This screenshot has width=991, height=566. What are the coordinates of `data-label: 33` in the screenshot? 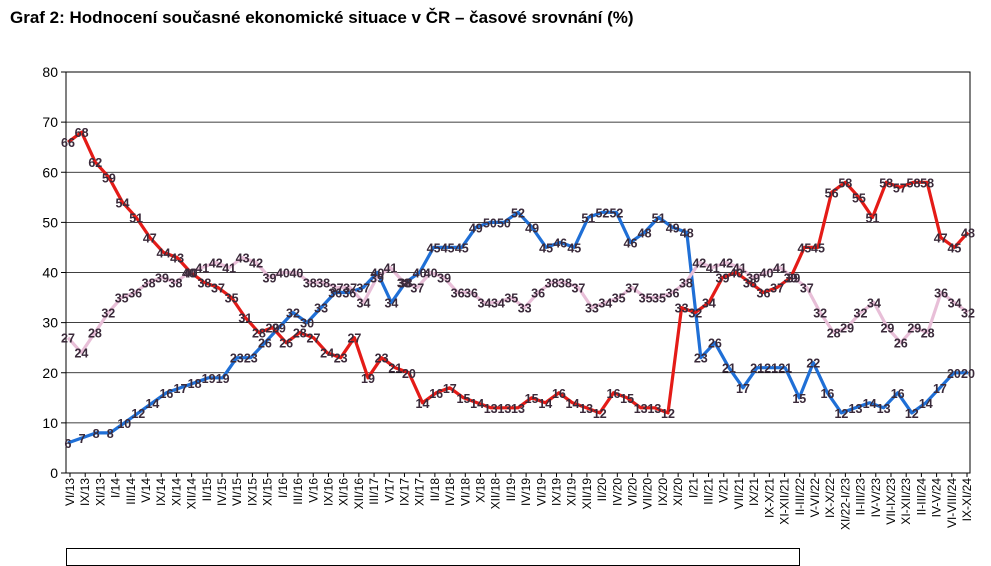 It's located at (525, 309).